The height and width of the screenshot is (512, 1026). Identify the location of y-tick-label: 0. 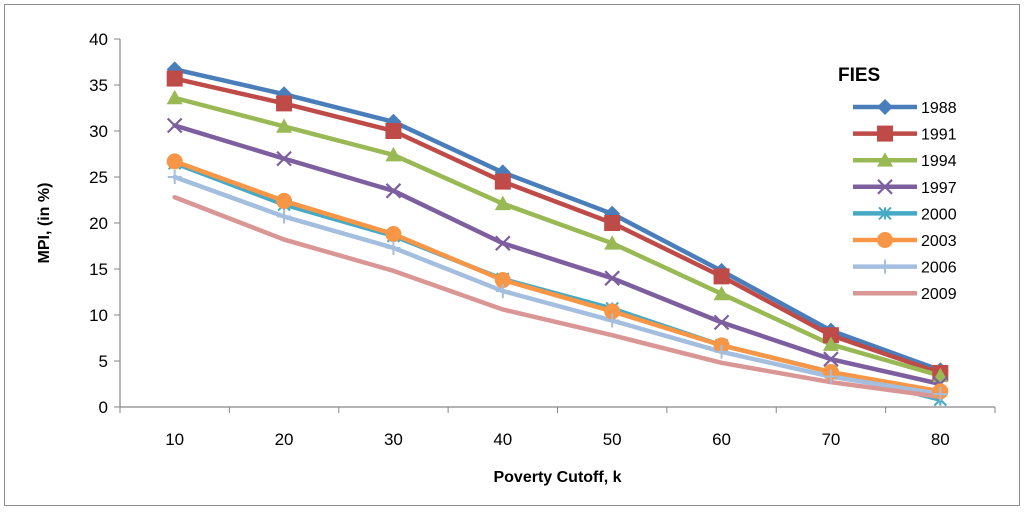
(103, 407).